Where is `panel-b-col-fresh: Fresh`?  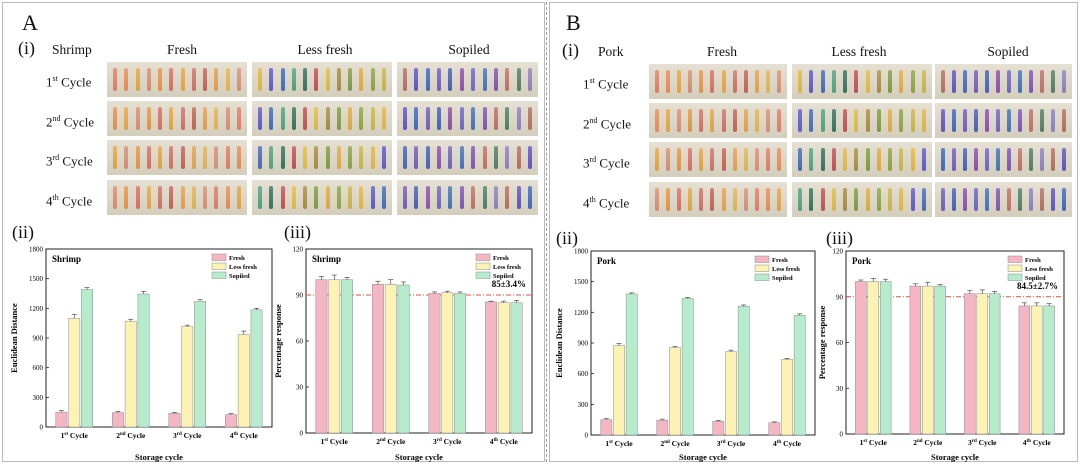 panel-b-col-fresh: Fresh is located at coordinates (722, 51).